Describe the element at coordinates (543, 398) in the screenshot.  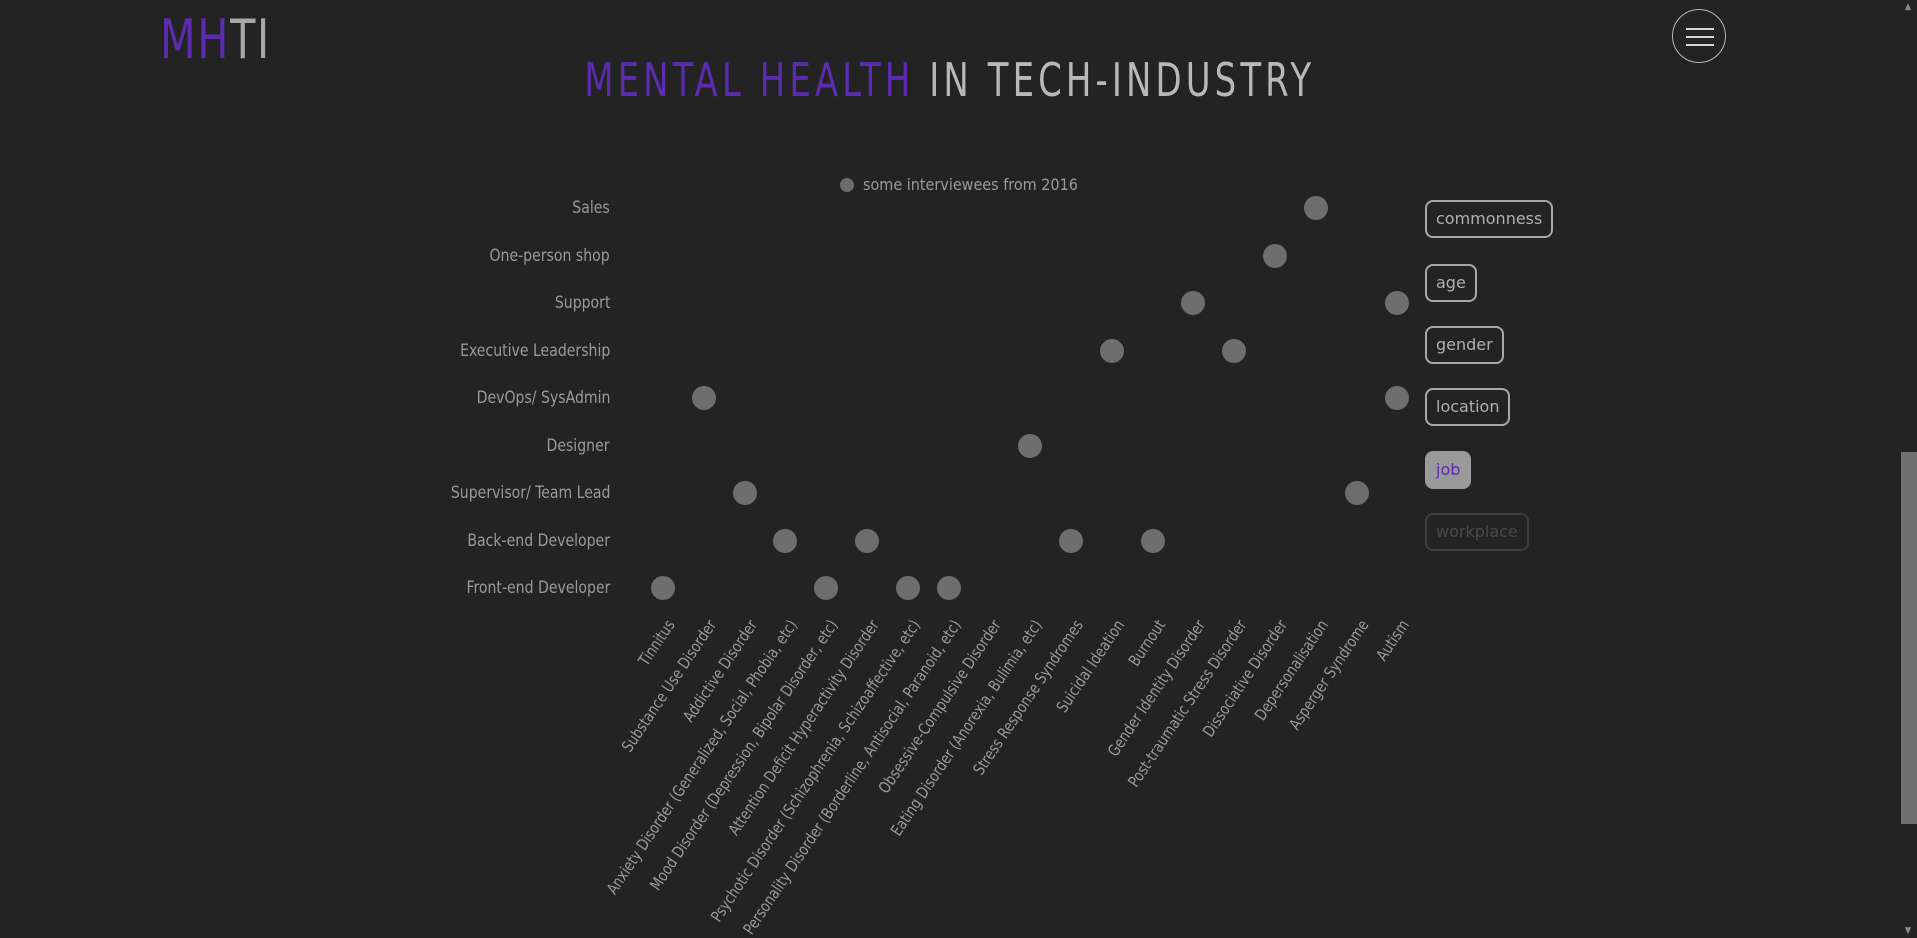
I see `y-axis-label: DevOps/ SysAdmin` at that location.